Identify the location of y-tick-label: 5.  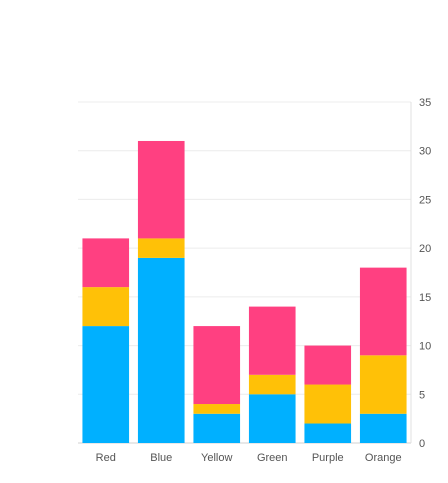
(422, 395).